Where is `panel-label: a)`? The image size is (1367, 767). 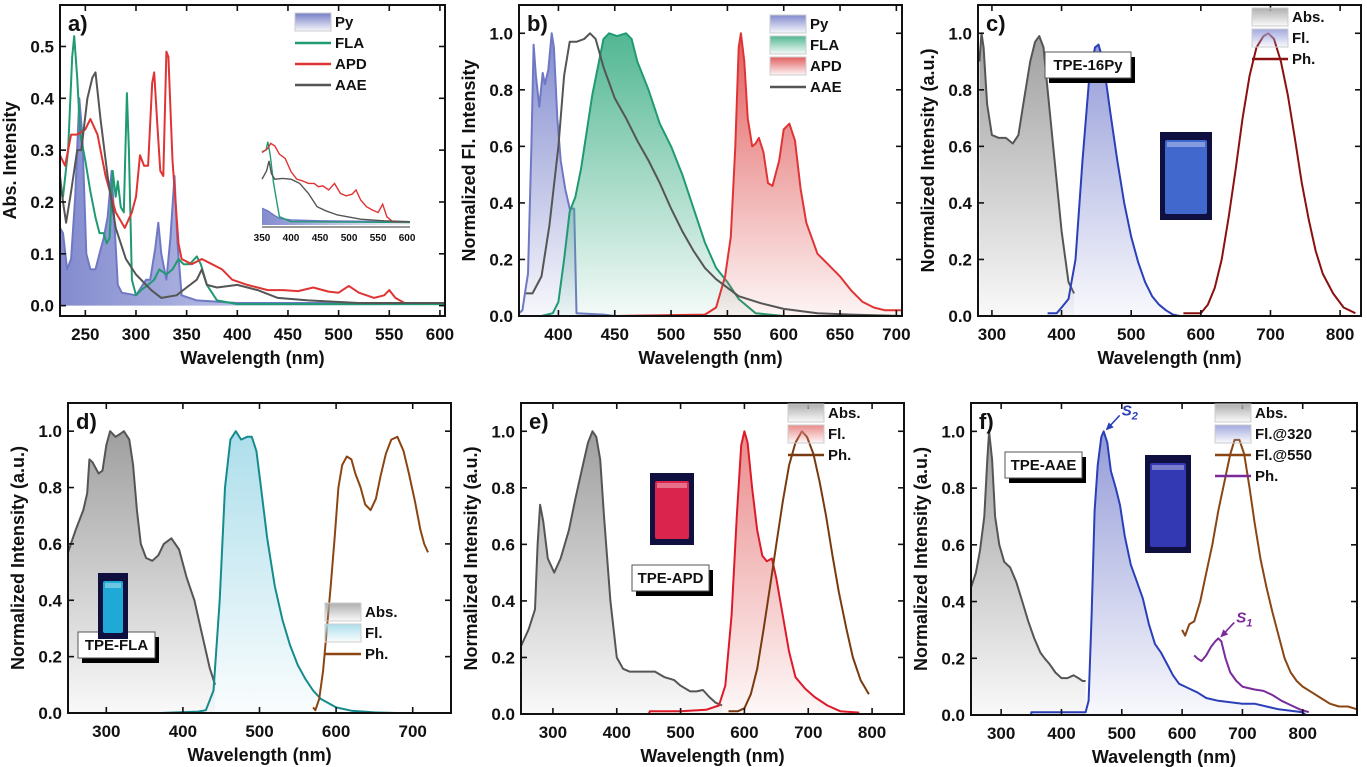 panel-label: a) is located at coordinates (78, 23).